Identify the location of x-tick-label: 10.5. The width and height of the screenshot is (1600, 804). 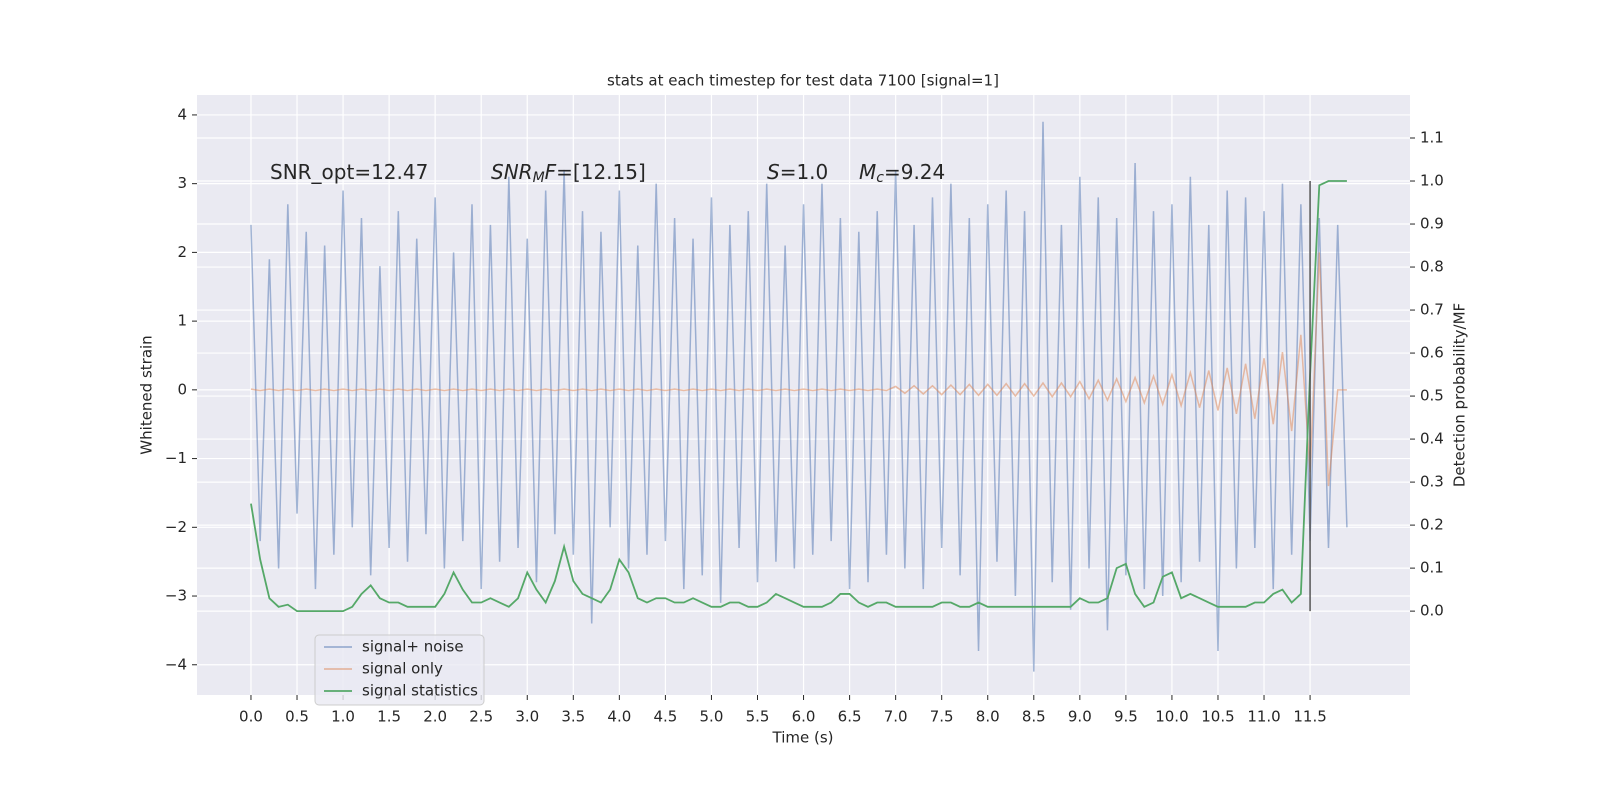
(1217, 717).